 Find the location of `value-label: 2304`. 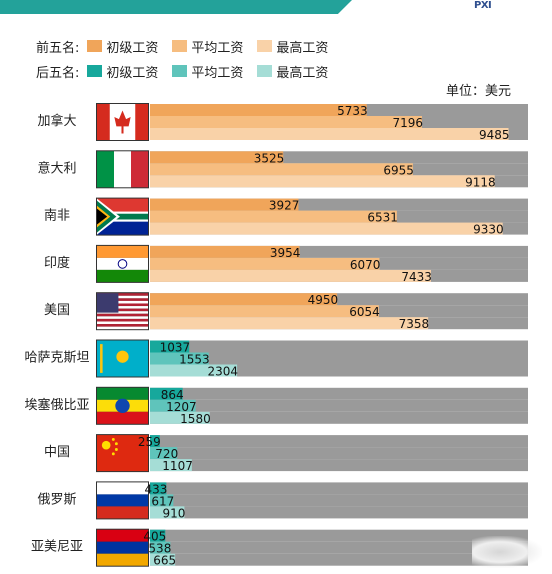

value-label: 2304 is located at coordinates (223, 372).